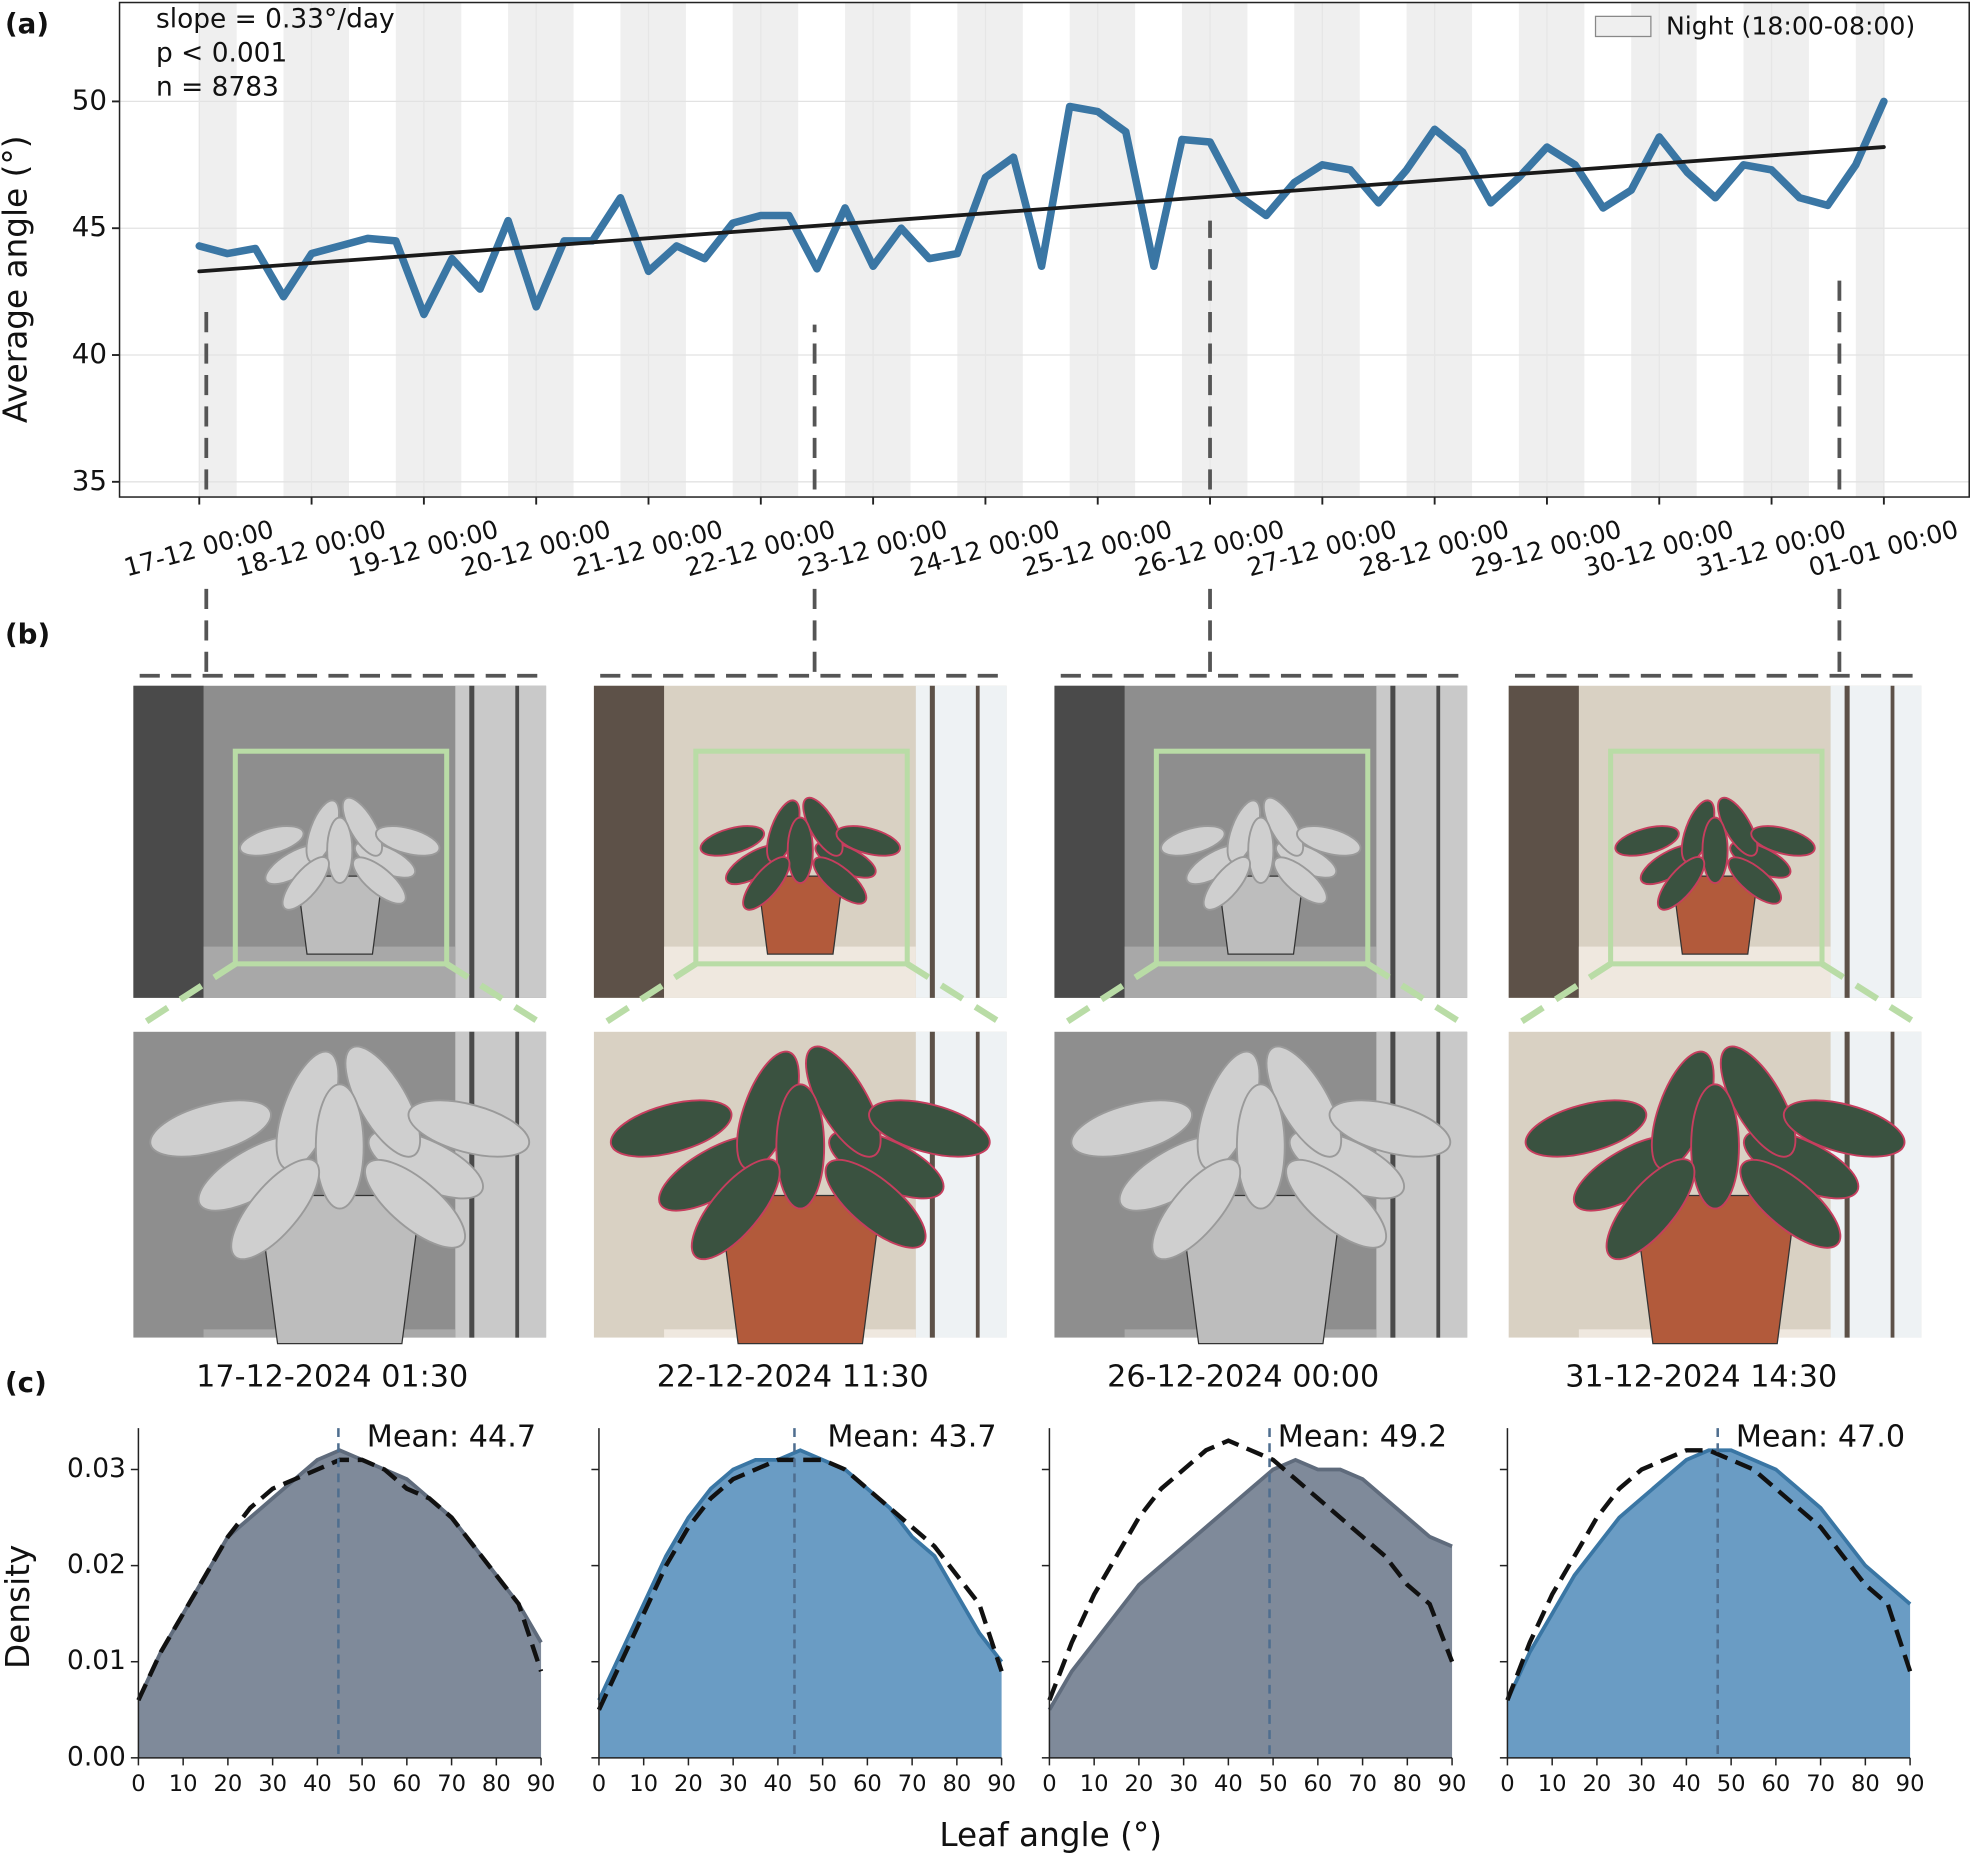  I want to click on y-tick-label: 45, so click(89, 226).